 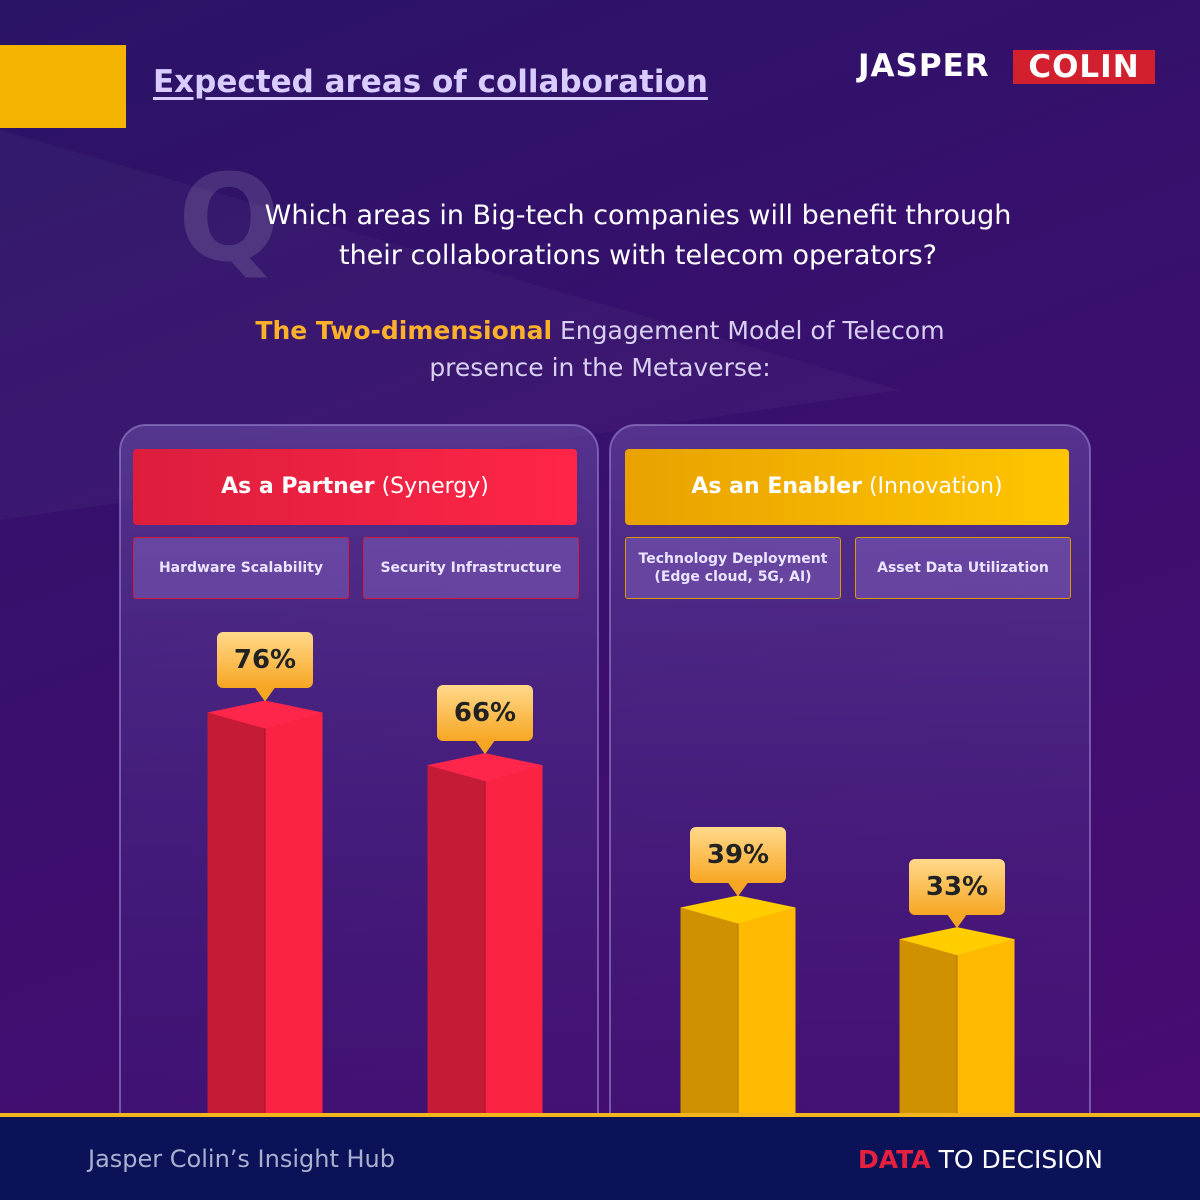 What do you see at coordinates (1020, 1159) in the screenshot?
I see `footer-text: TO DECISION` at bounding box center [1020, 1159].